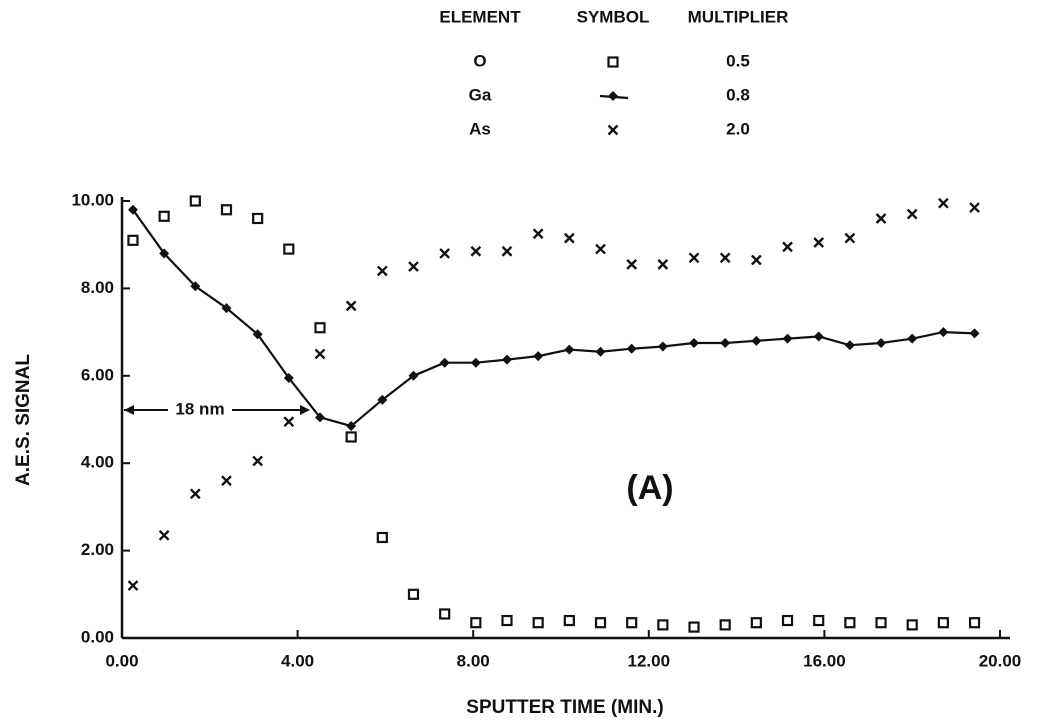 Image resolution: width=1048 pixels, height=723 pixels. Describe the element at coordinates (23, 420) in the screenshot. I see `y-axis-title: A.E.S. SIGNAL` at that location.